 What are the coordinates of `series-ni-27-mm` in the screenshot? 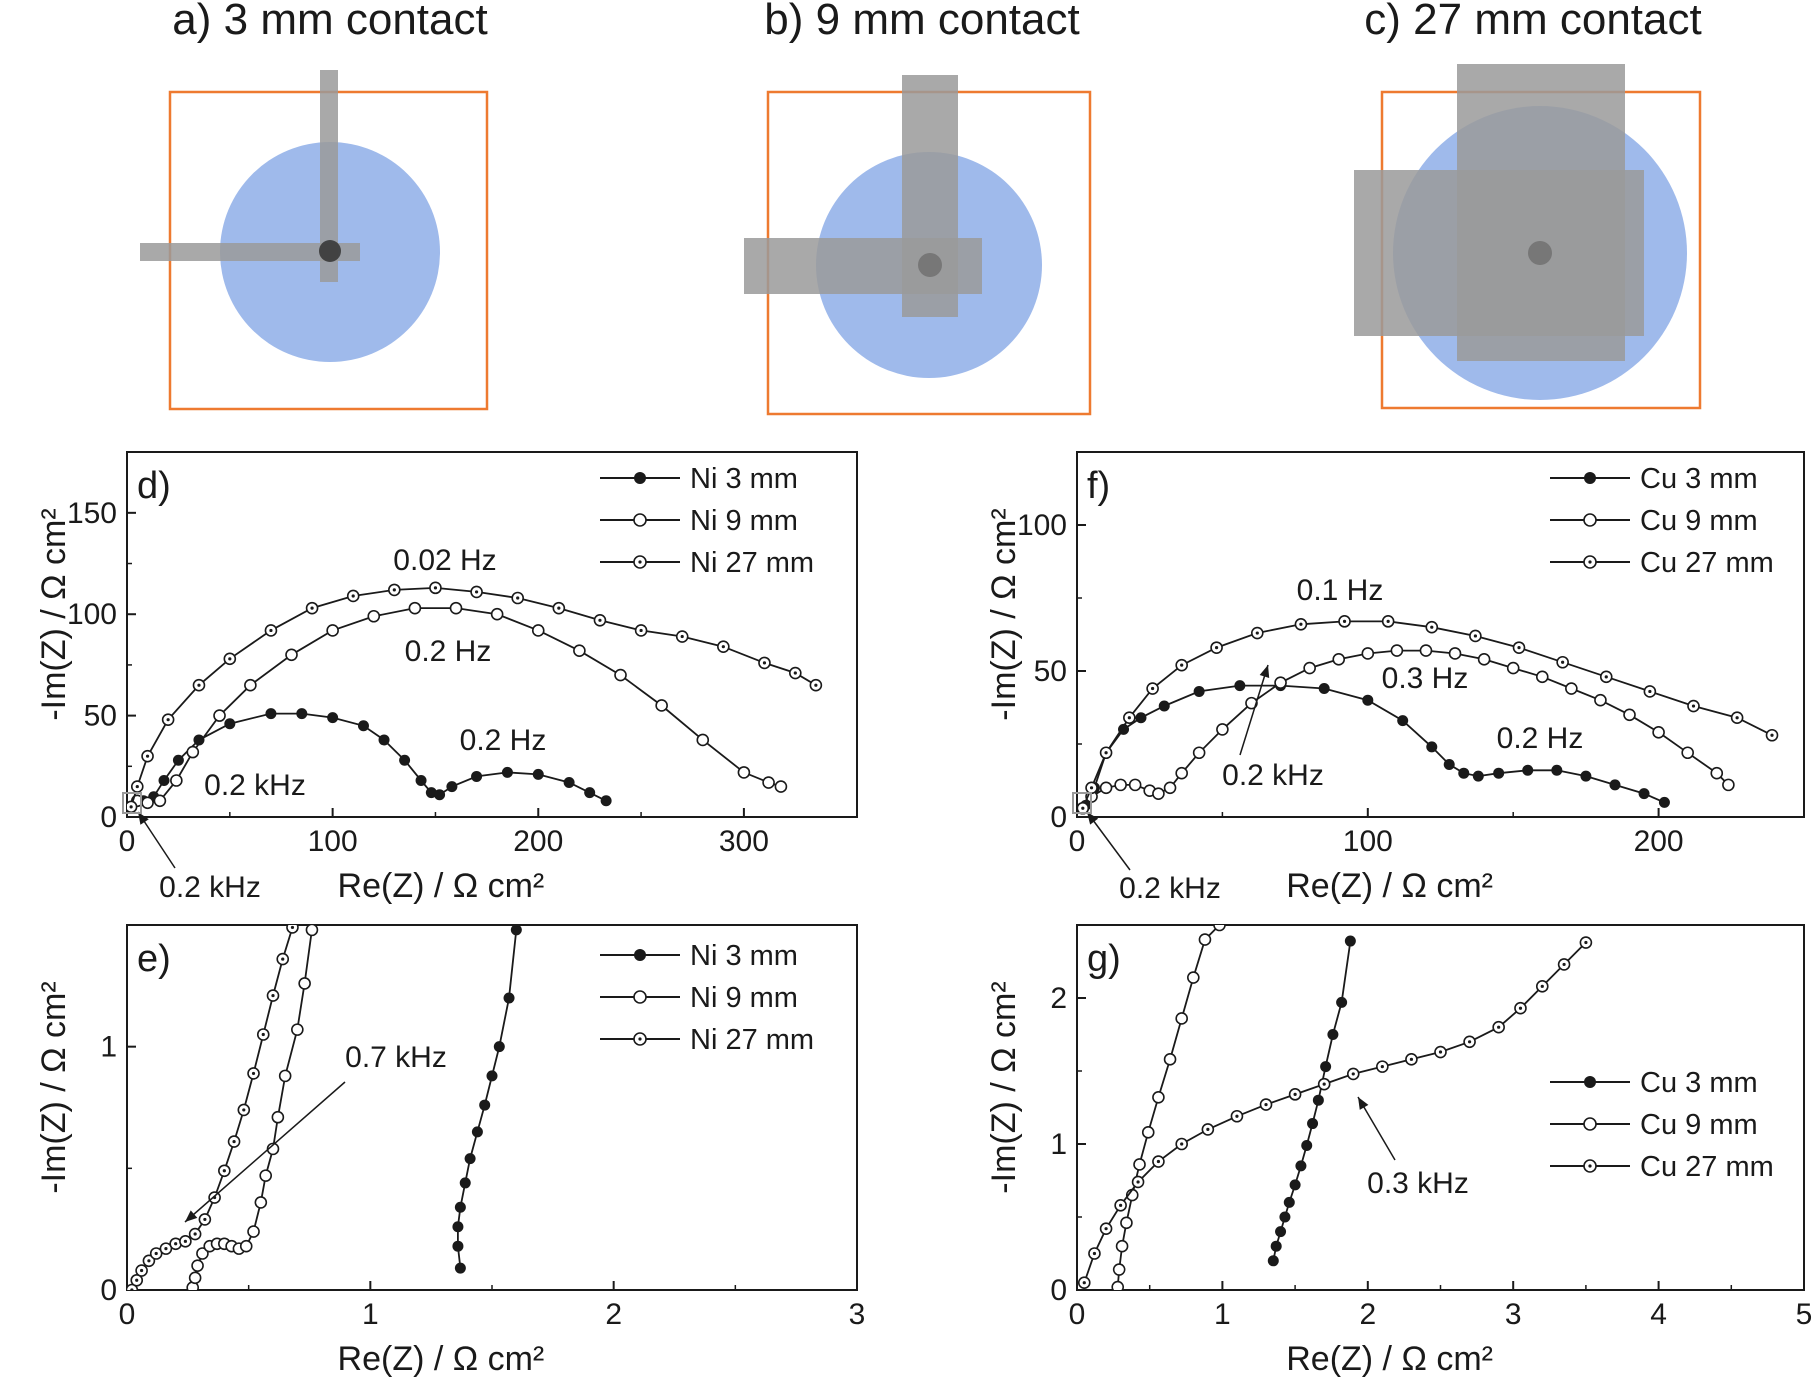 It's located at (213, 1107).